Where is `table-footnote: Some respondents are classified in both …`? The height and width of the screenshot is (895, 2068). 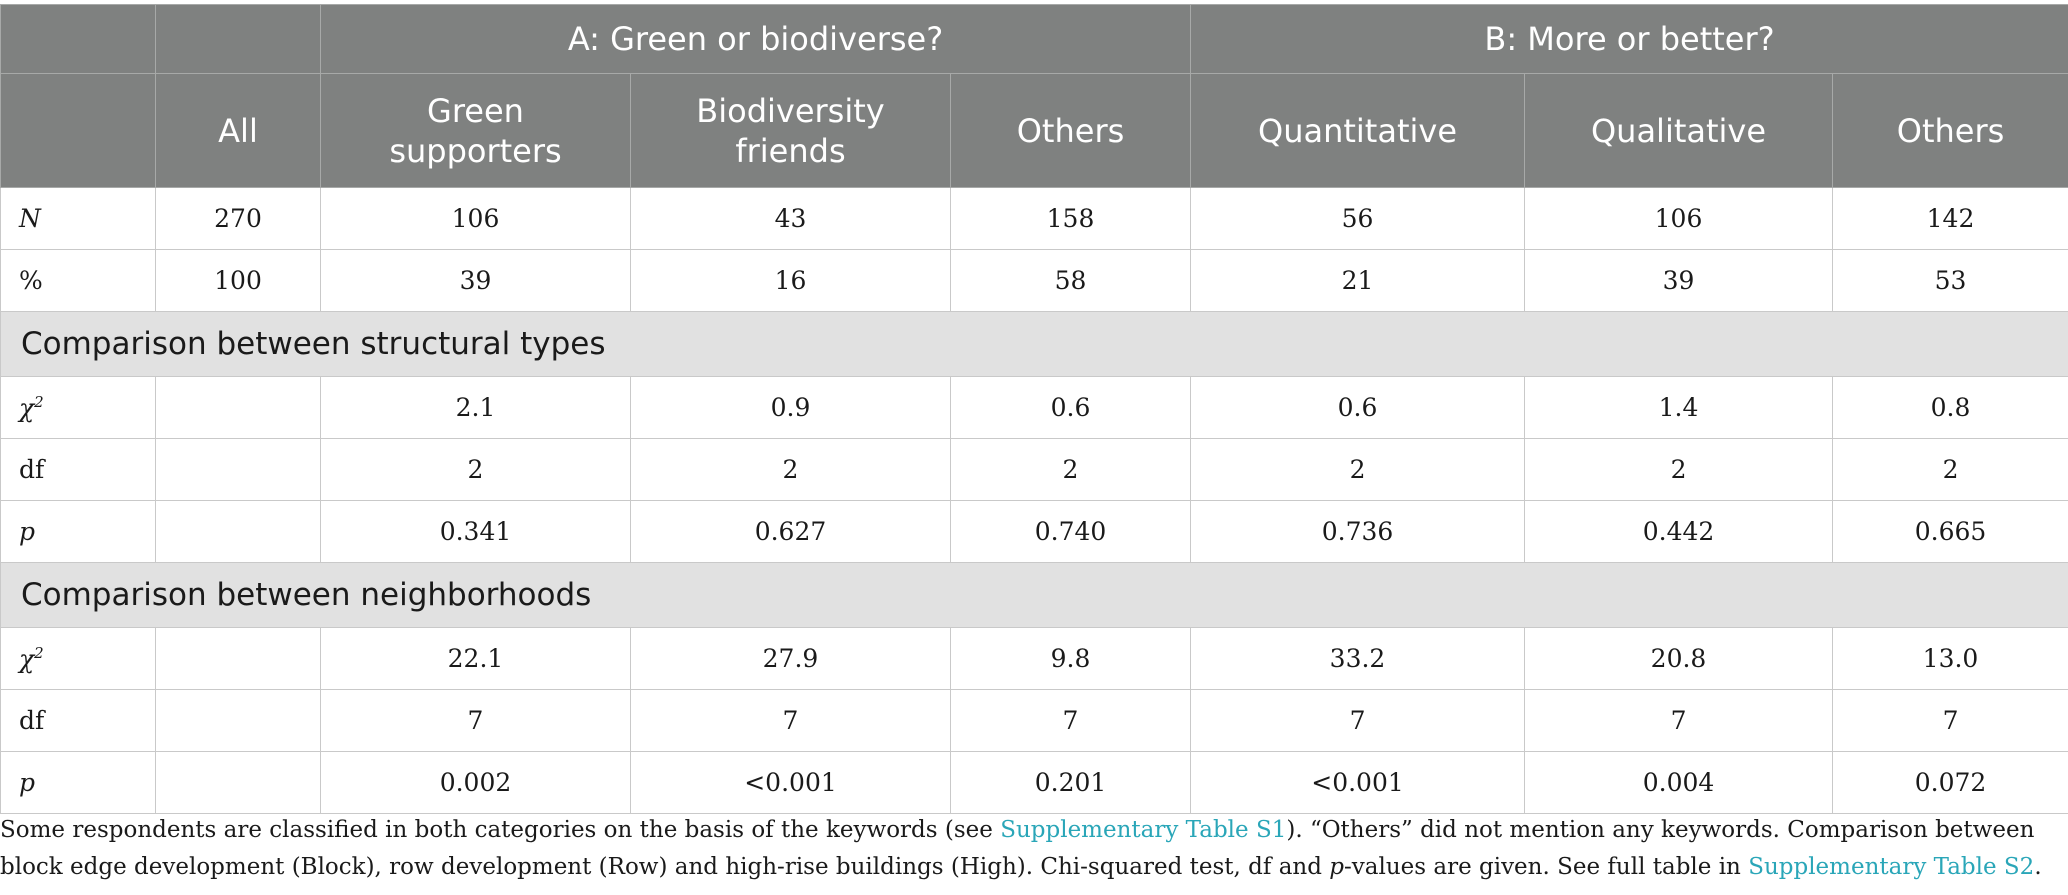 table-footnote: Some respondents are classified in both … is located at coordinates (1030, 849).